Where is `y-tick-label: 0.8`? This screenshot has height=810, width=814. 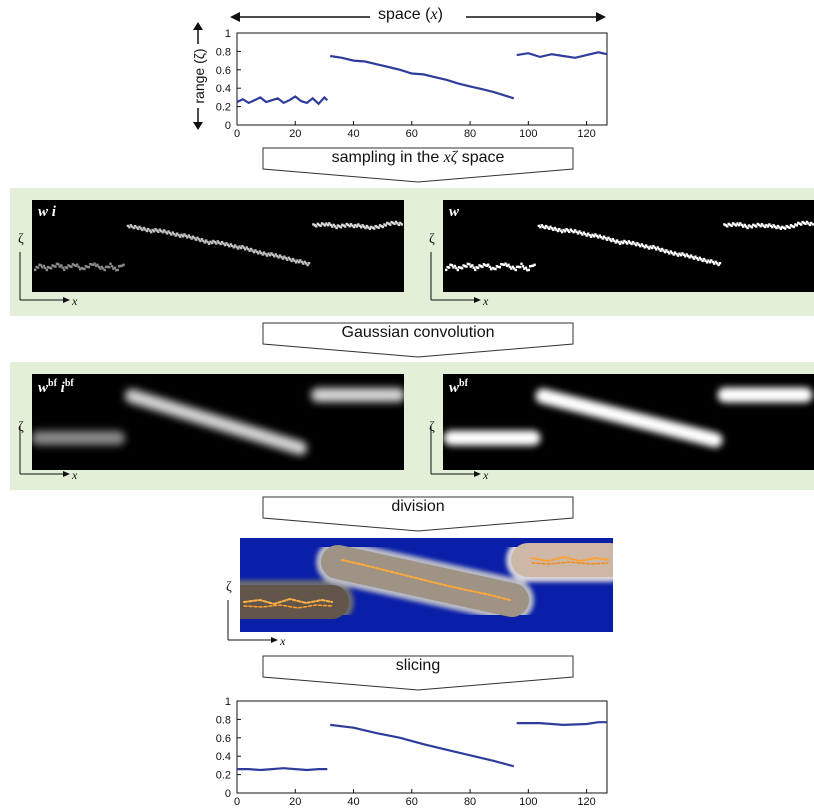 y-tick-label: 0.8 is located at coordinates (223, 52).